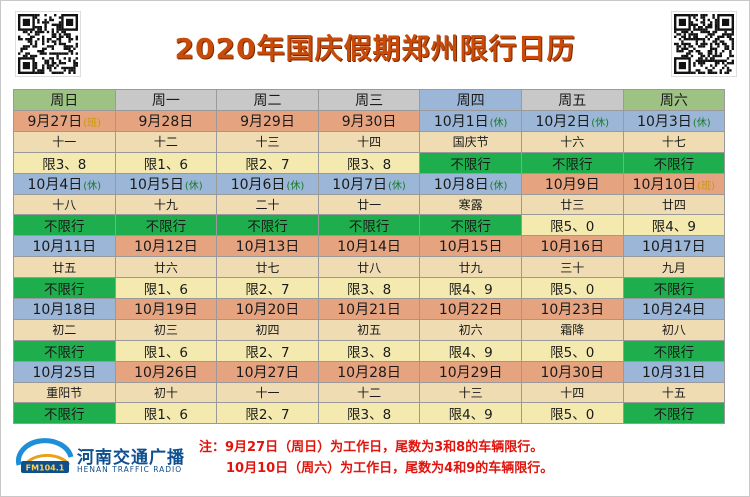 The height and width of the screenshot is (497, 750). What do you see at coordinates (470, 310) in the screenshot?
I see `date-label: 10月22日` at bounding box center [470, 310].